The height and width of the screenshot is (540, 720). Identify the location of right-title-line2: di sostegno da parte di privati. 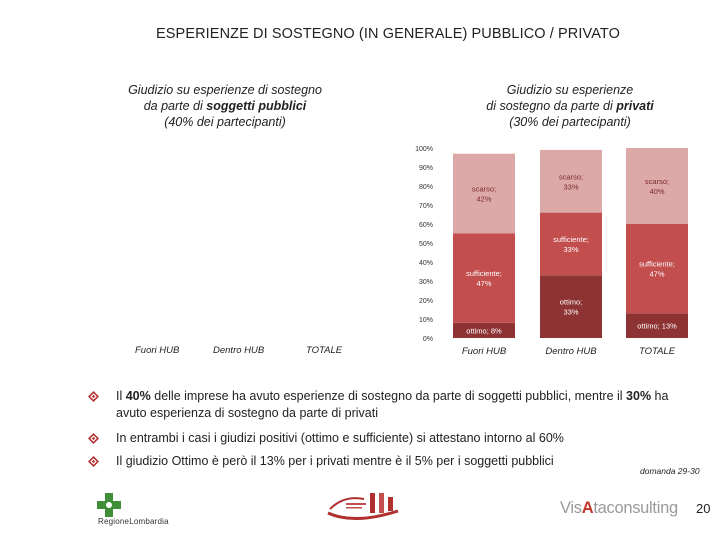
(570, 106).